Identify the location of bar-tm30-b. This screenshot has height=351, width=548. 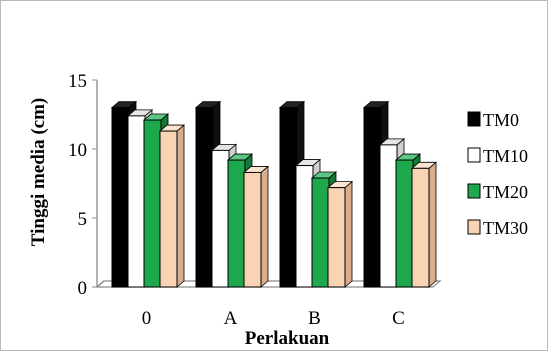
(340, 234).